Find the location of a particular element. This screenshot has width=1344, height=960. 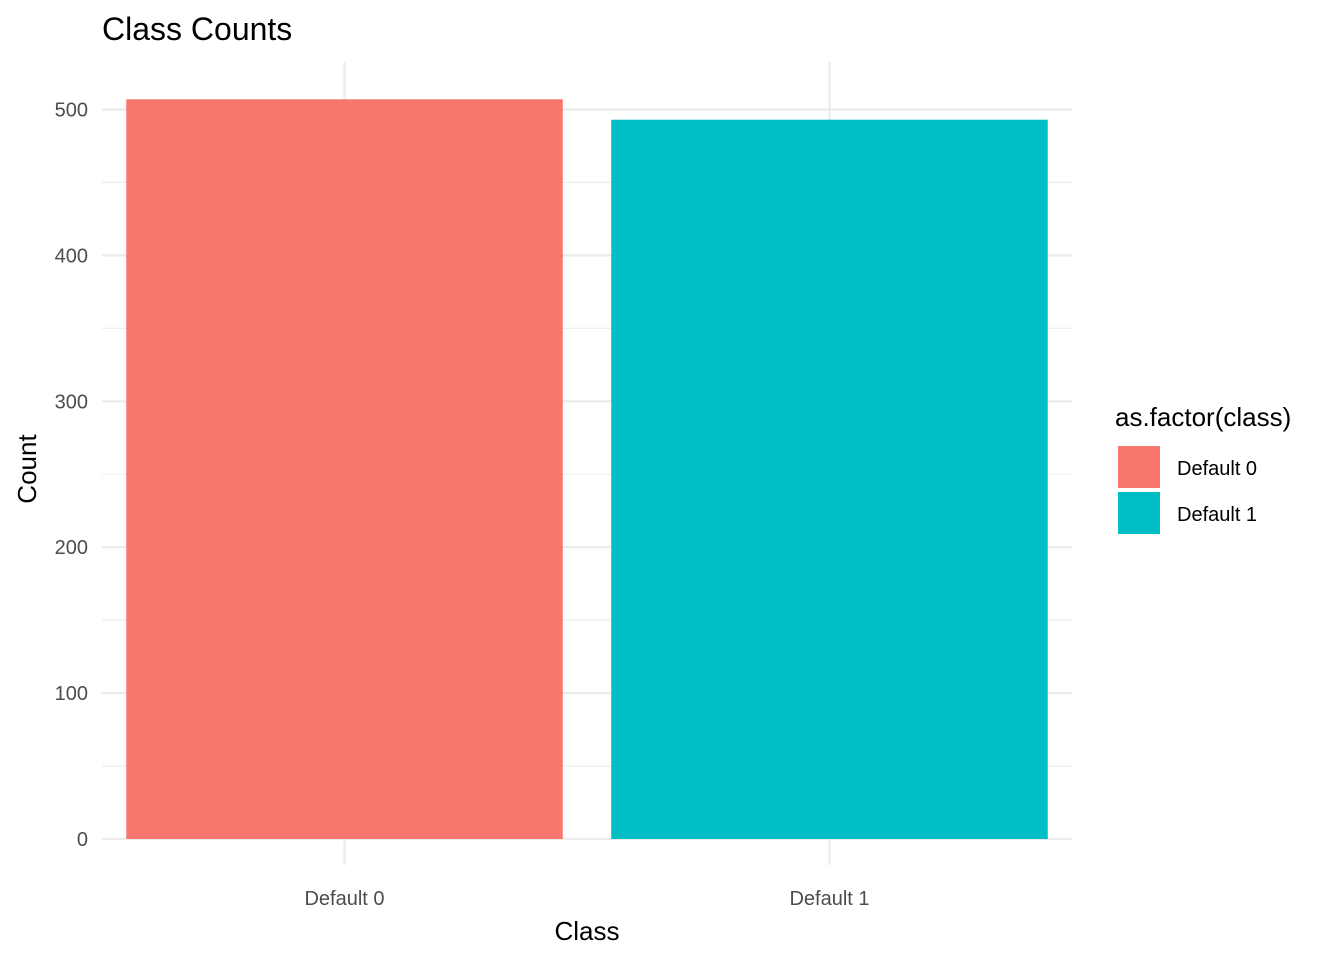

legend-title: as.factor(class) is located at coordinates (1203, 417).